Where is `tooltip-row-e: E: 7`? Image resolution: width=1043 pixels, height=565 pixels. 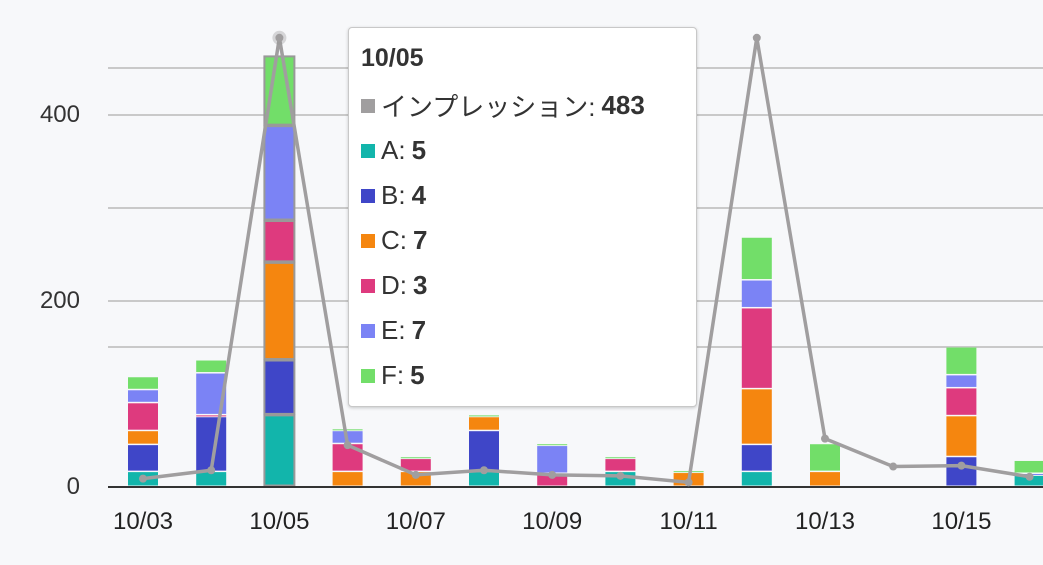 tooltip-row-e: E: 7 is located at coordinates (522, 330).